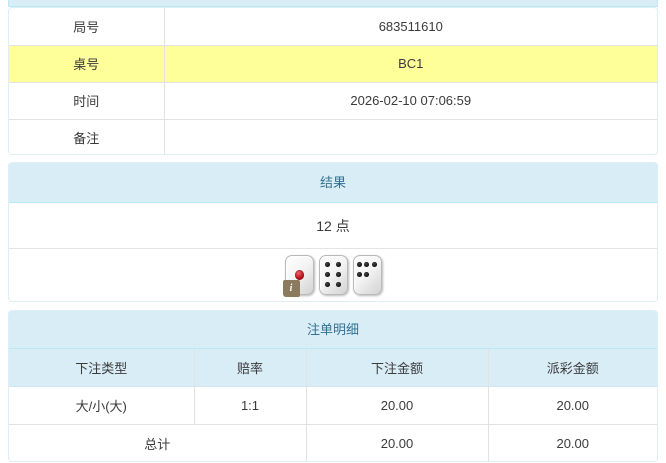 This screenshot has height=463, width=666. What do you see at coordinates (397, 405) in the screenshot?
I see `cell-bet-amount: 20.00` at bounding box center [397, 405].